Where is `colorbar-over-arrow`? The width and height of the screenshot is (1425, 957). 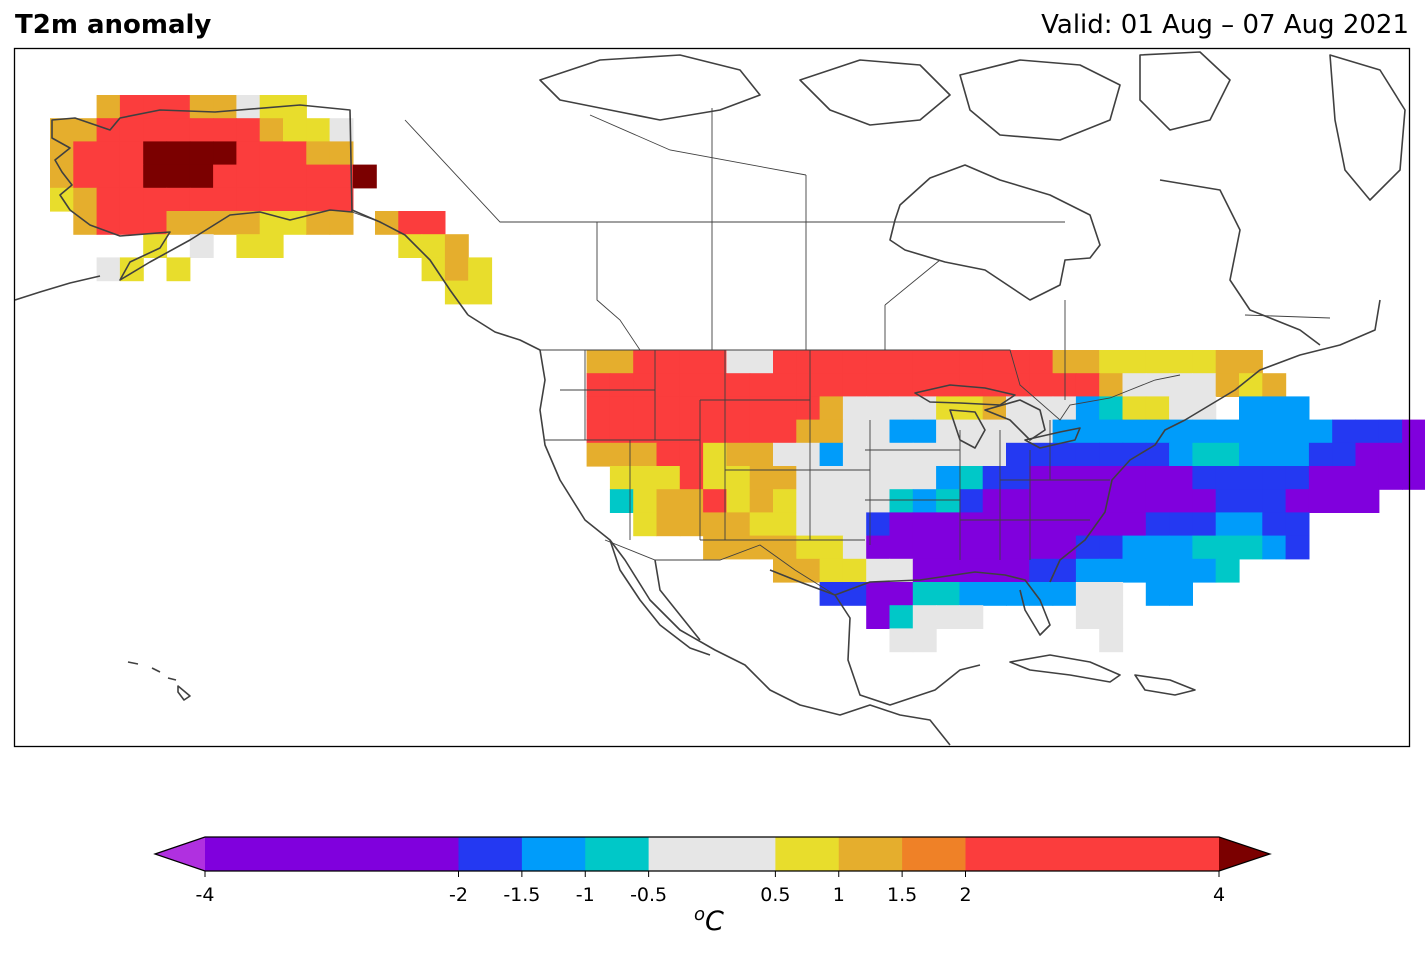 colorbar-over-arrow is located at coordinates (1244, 854).